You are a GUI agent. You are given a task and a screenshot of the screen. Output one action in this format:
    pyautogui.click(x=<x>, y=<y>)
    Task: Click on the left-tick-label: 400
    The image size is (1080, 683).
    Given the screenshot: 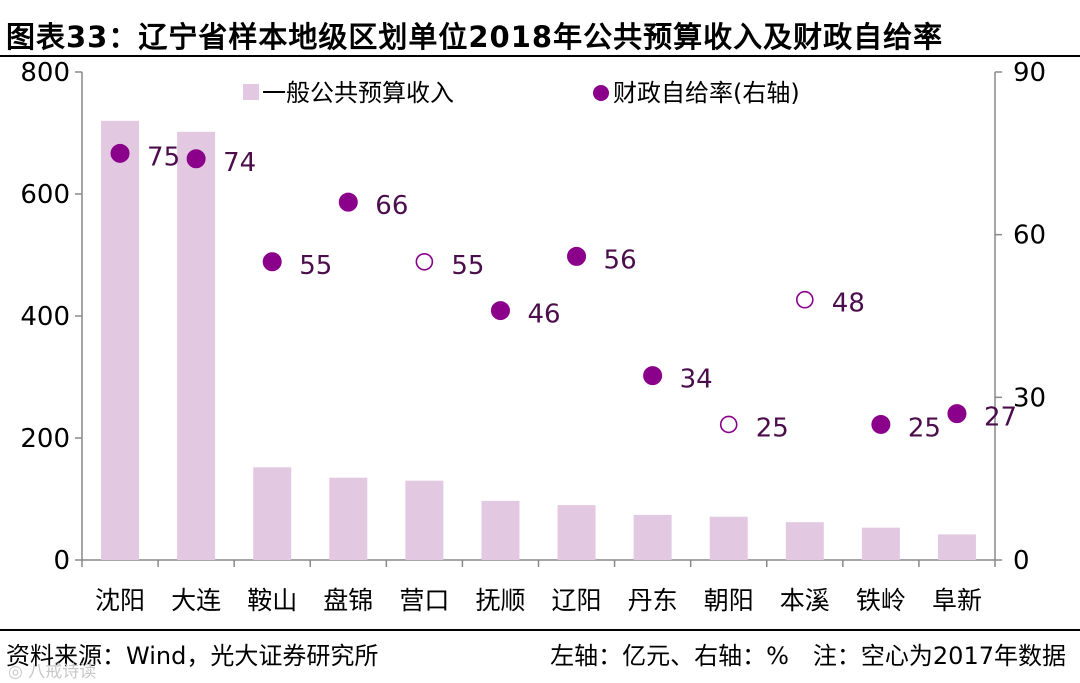 What is the action you would take?
    pyautogui.click(x=45, y=317)
    